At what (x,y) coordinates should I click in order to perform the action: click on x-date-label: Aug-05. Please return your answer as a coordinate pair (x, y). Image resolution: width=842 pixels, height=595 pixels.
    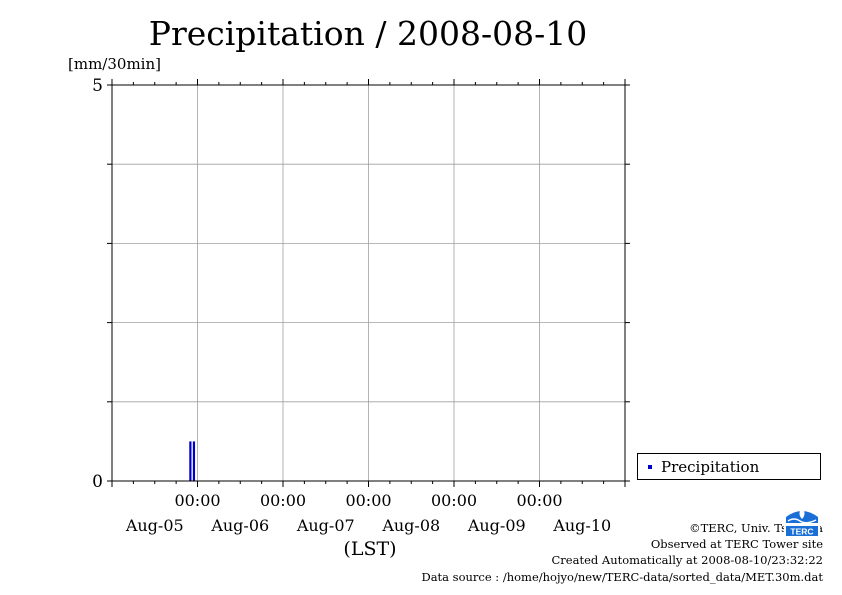
    Looking at the image, I should click on (154, 525).